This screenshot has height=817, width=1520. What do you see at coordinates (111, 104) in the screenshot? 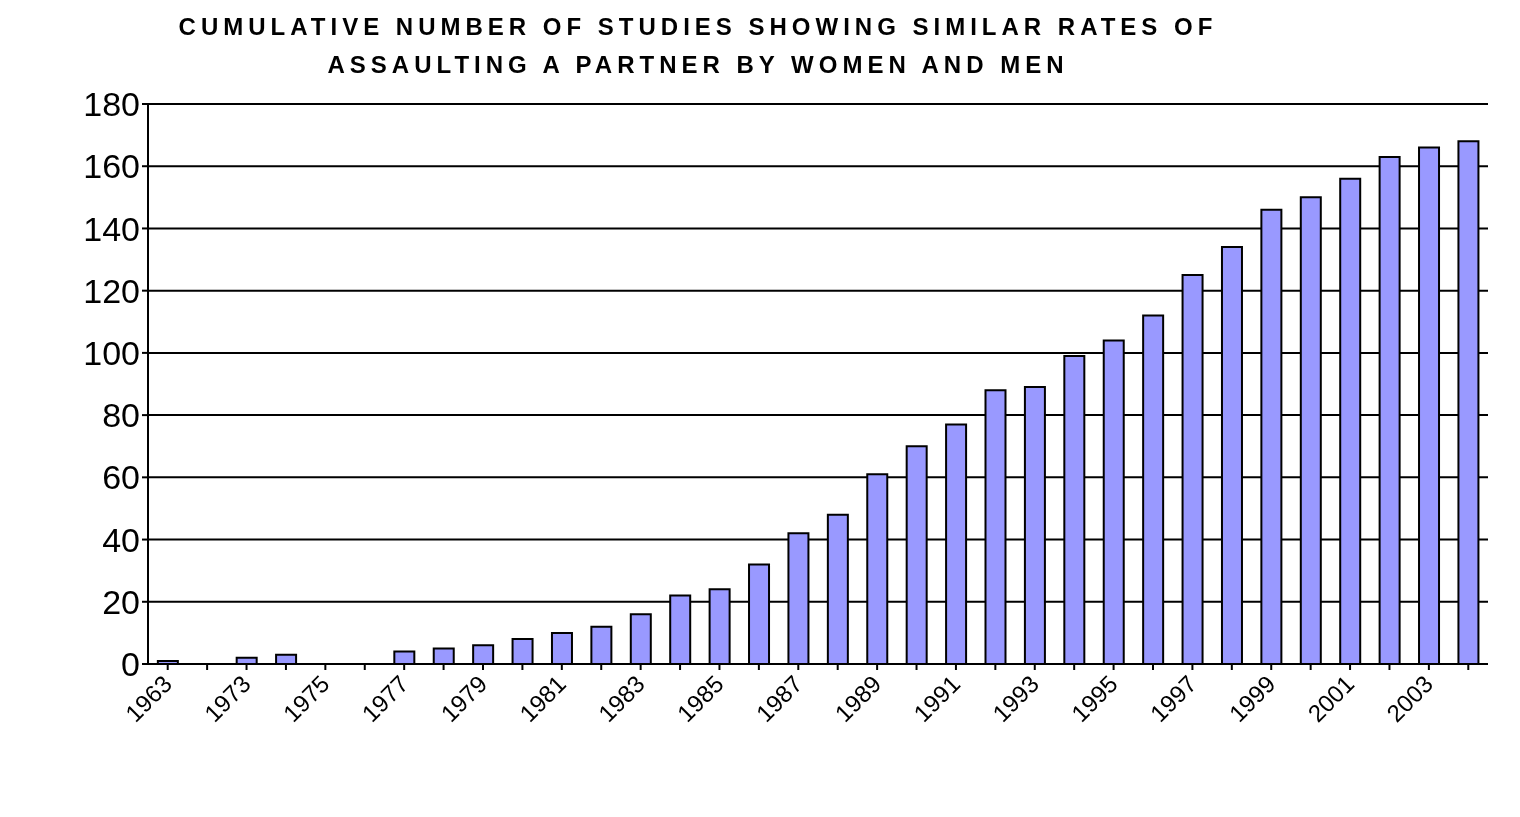
I see `y-tick-label: 180` at bounding box center [111, 104].